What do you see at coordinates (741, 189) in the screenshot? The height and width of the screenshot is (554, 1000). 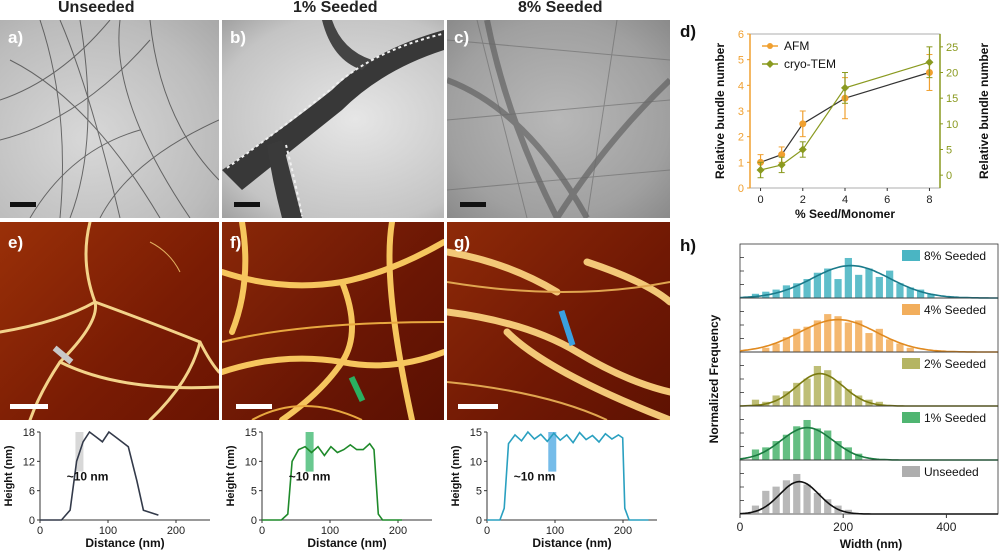 I see `left-tick-label: 0` at bounding box center [741, 189].